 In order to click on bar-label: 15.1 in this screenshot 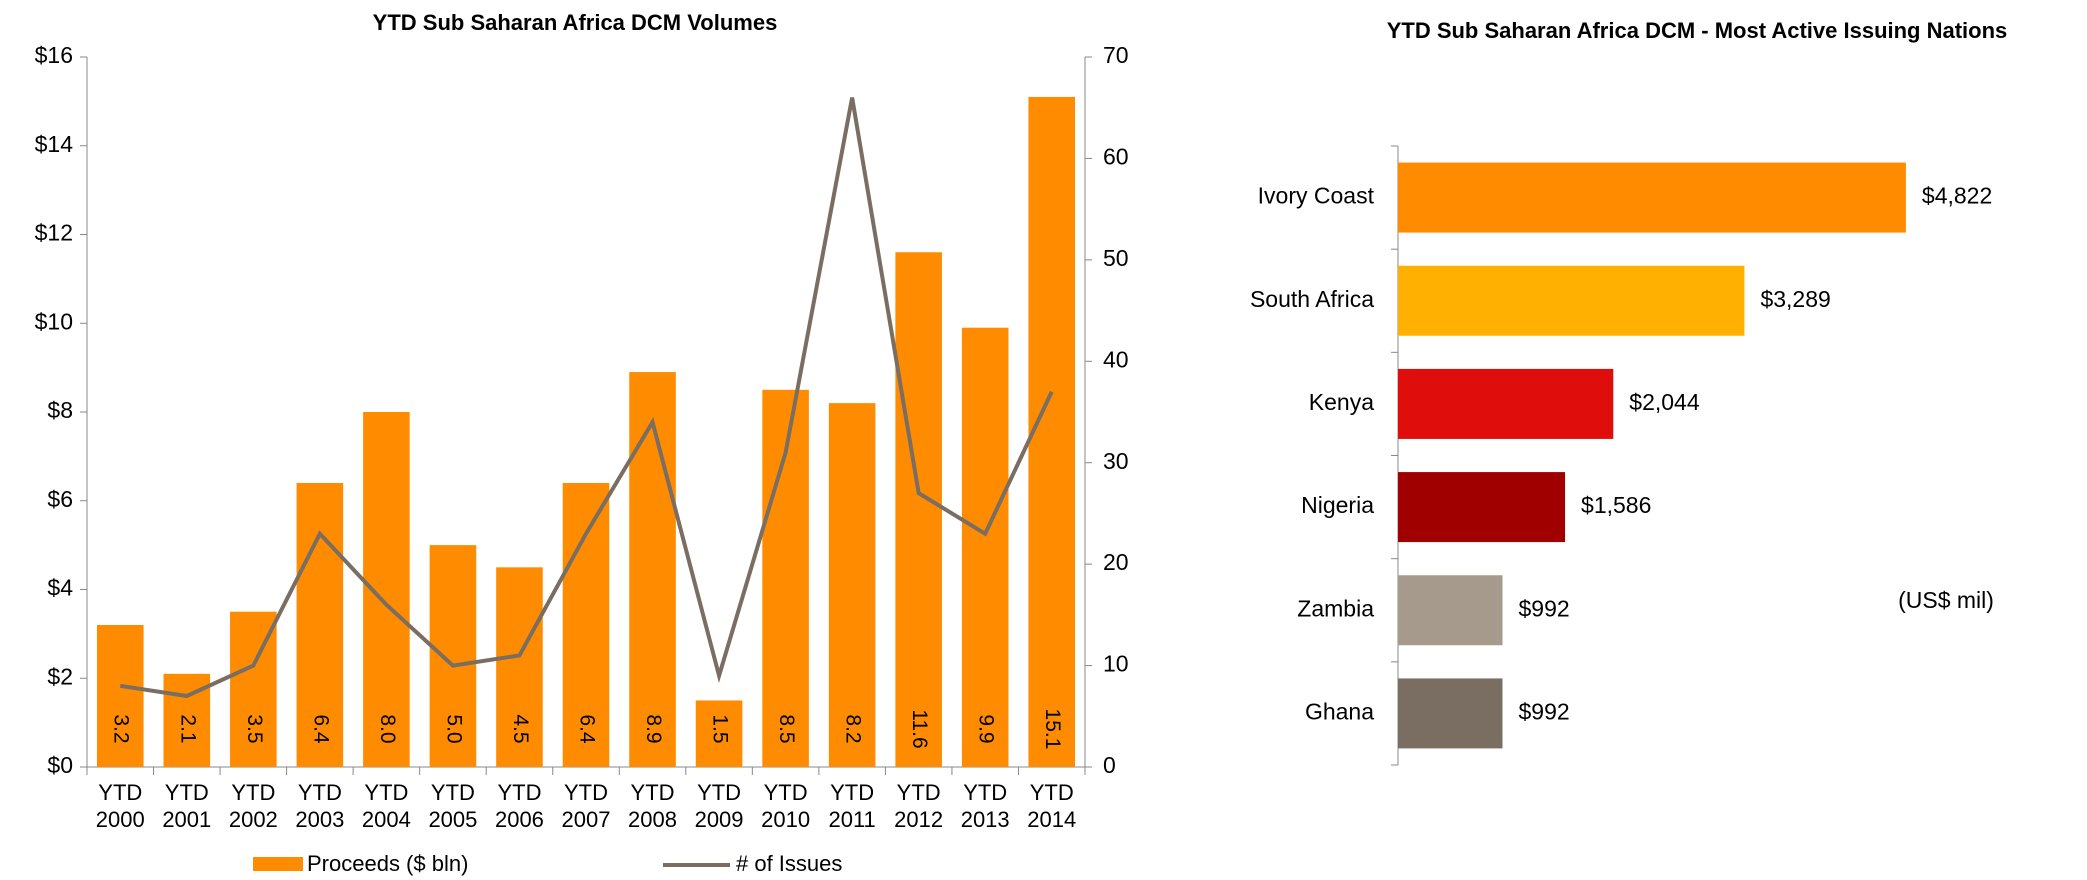, I will do `click(1052, 729)`.